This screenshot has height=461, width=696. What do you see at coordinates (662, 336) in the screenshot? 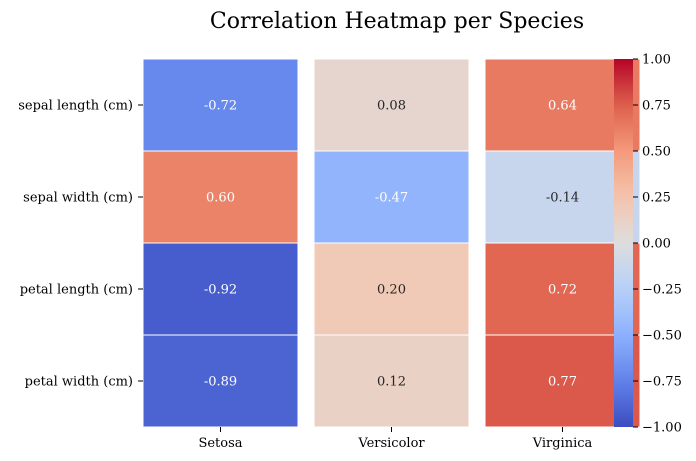
I see `colorbar-tick-label: −0.50` at bounding box center [662, 336].